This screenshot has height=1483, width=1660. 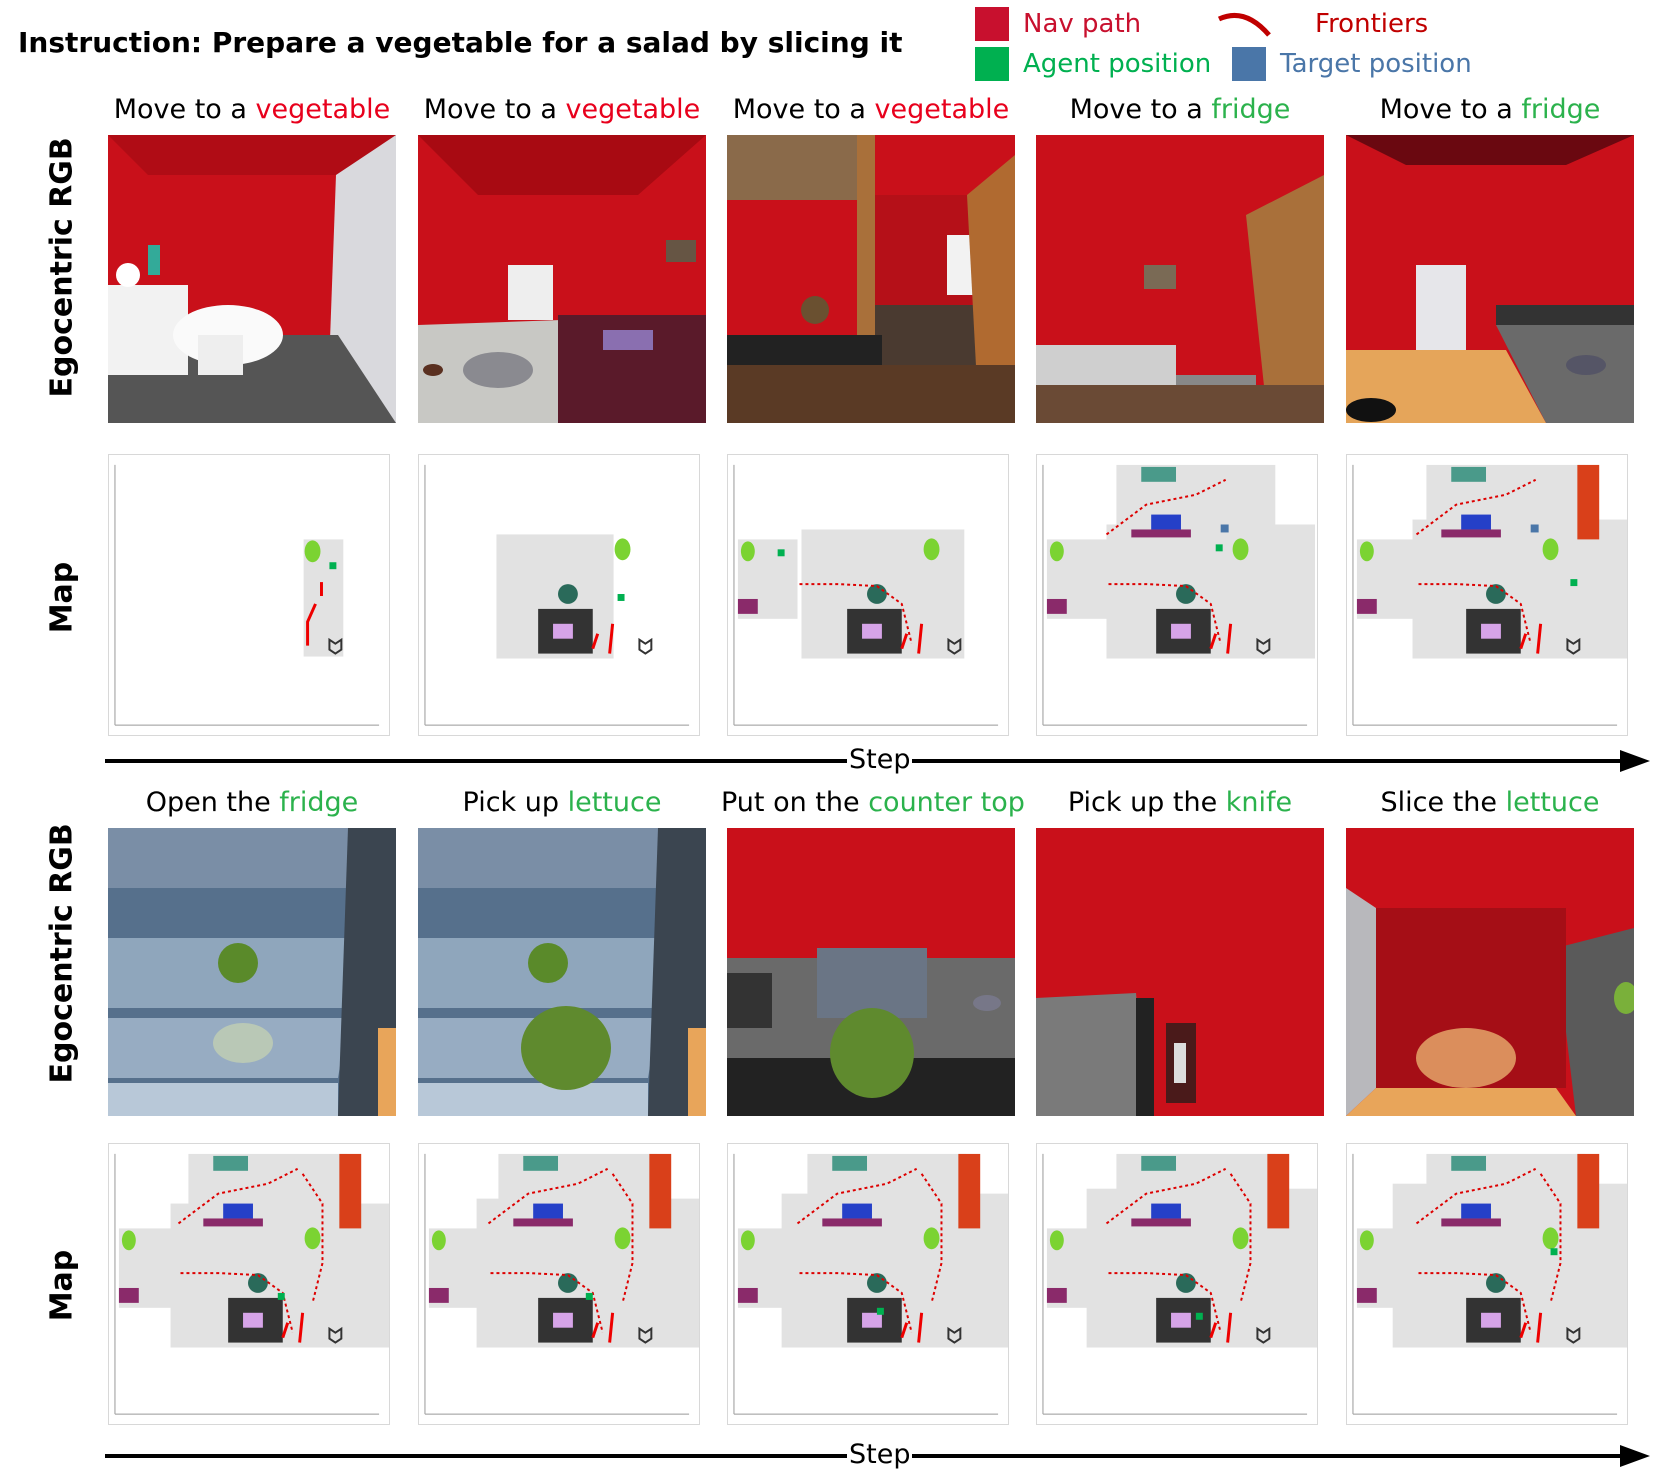 What do you see at coordinates (62, 1285) in the screenshot?
I see `row-label-map-2: Map` at bounding box center [62, 1285].